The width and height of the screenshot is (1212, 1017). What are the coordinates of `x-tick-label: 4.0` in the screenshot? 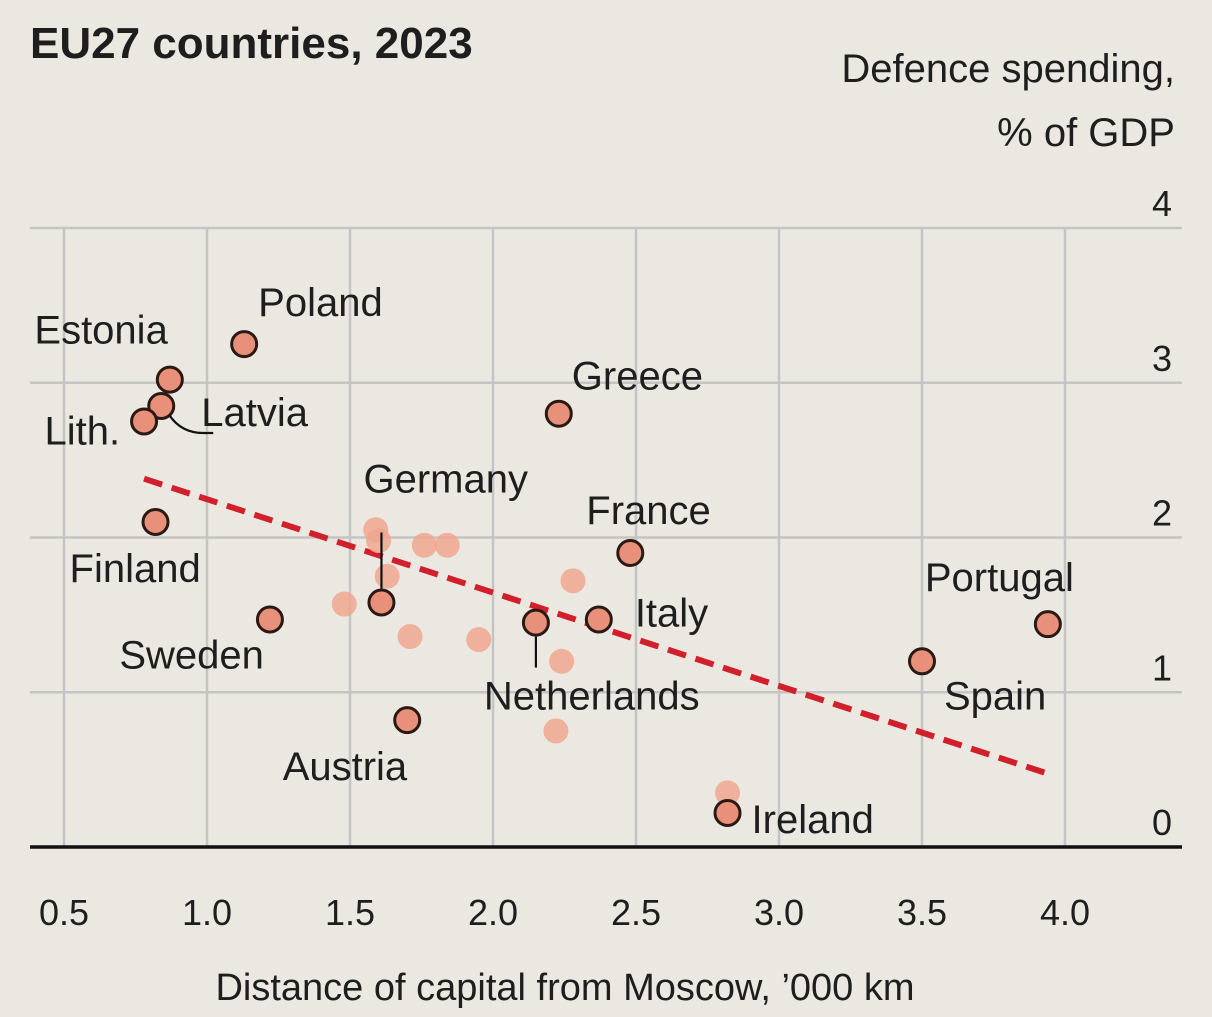 It's located at (1065, 912).